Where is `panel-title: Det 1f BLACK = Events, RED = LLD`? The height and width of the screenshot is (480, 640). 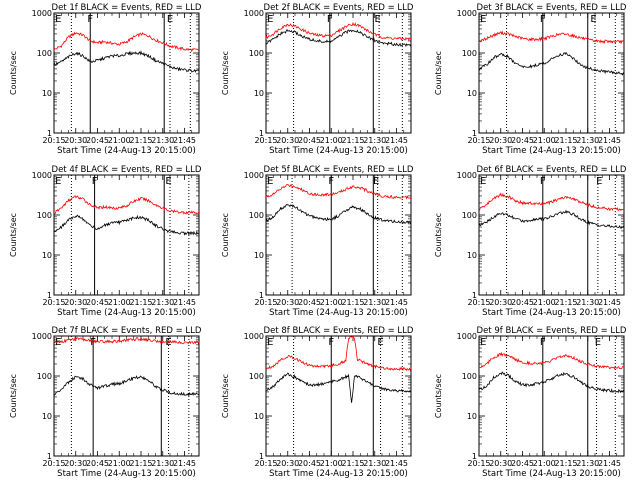
panel-title: Det 1f BLACK = Events, RED = LLD is located at coordinates (127, 8).